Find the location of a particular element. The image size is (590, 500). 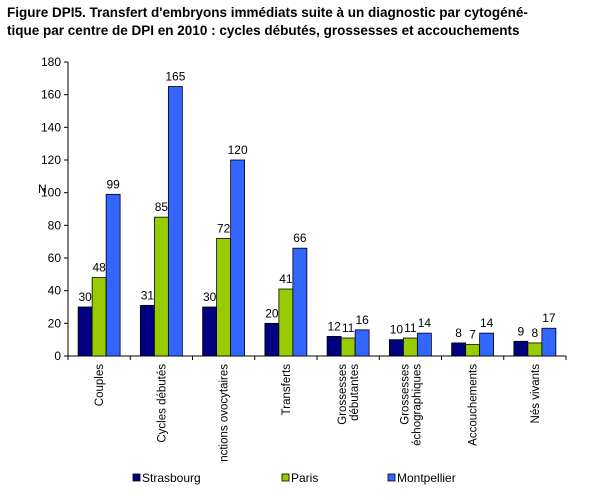

legend-label-paris: Paris is located at coordinates (304, 478).